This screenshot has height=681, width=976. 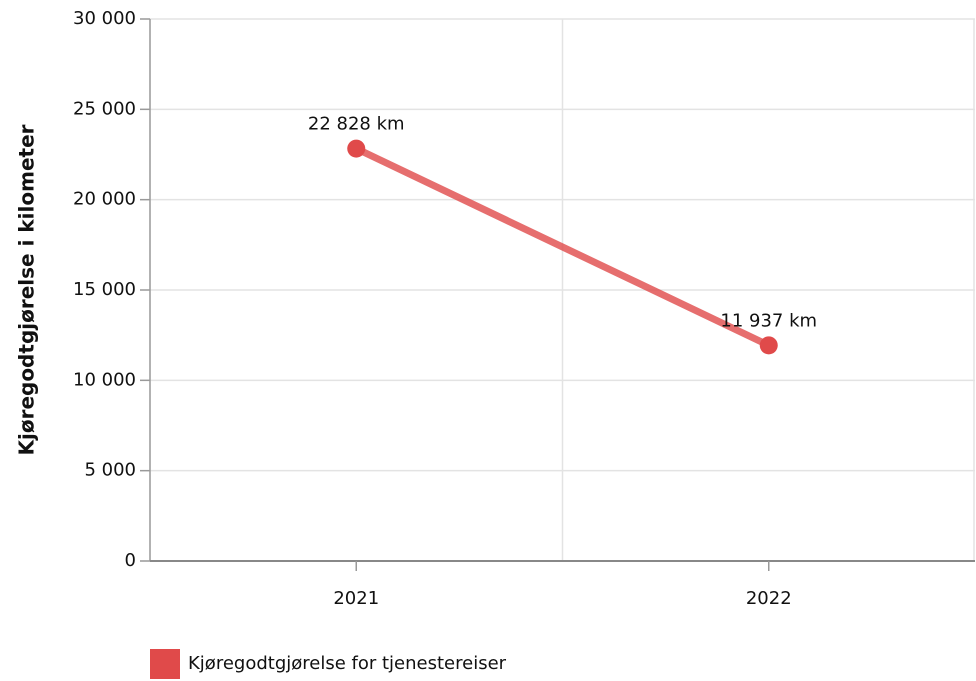 What do you see at coordinates (347, 663) in the screenshot?
I see `legend-label: Kjøregodtgjørelse for tjenestereiser` at bounding box center [347, 663].